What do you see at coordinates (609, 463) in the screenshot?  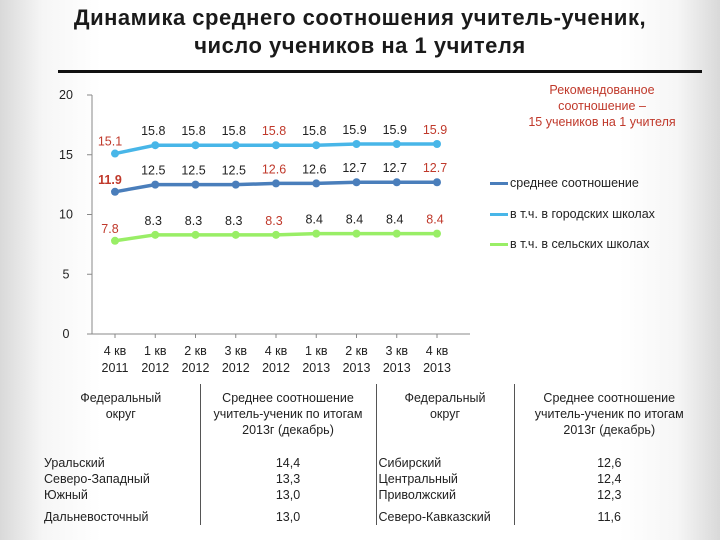 I see `ratio-value: 12,6` at bounding box center [609, 463].